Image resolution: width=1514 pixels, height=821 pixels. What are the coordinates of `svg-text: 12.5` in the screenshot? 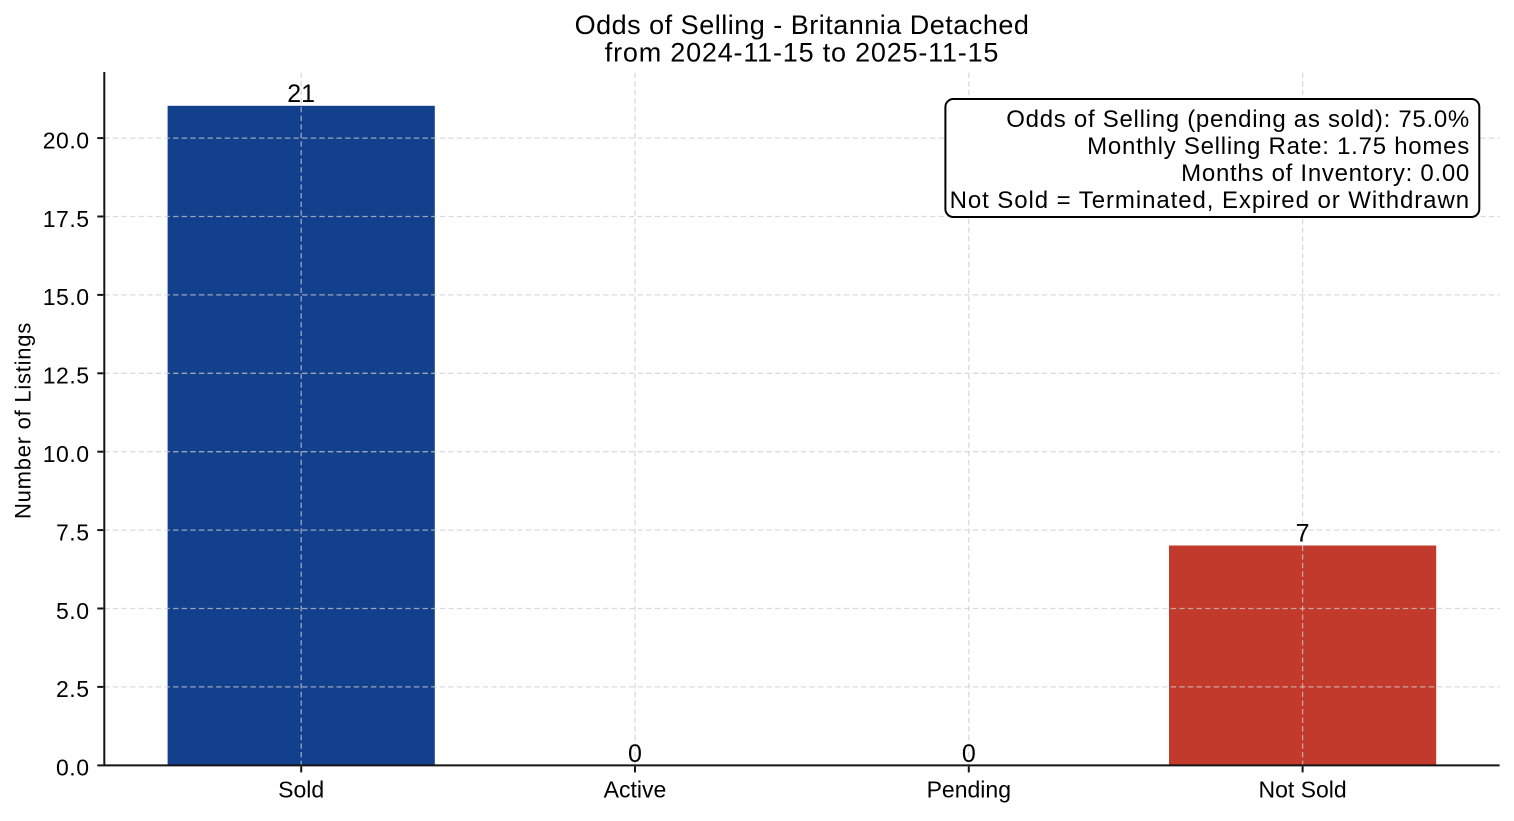 It's located at (66, 376).